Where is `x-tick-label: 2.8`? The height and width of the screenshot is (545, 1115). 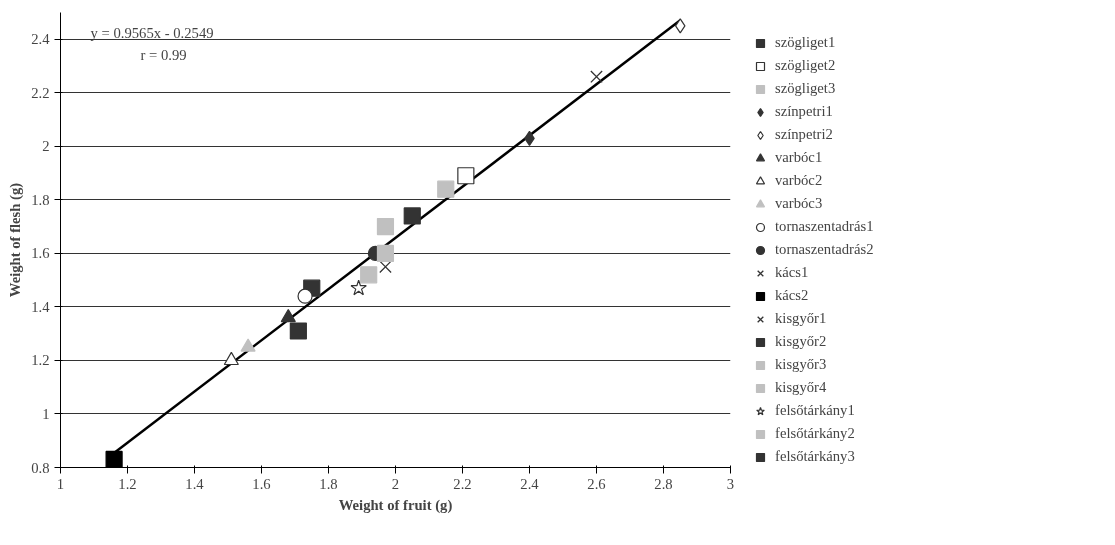
x-tick-label: 2.8 is located at coordinates (663, 483).